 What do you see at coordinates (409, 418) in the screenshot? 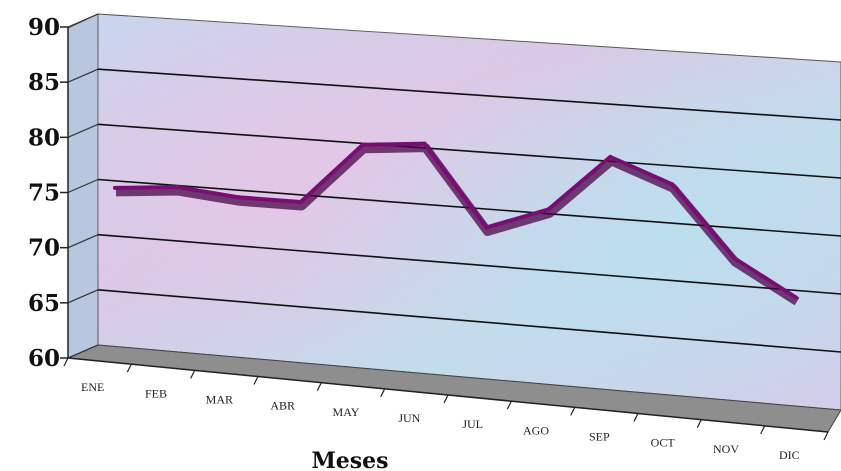
I see `x-tick-label: JUN` at bounding box center [409, 418].